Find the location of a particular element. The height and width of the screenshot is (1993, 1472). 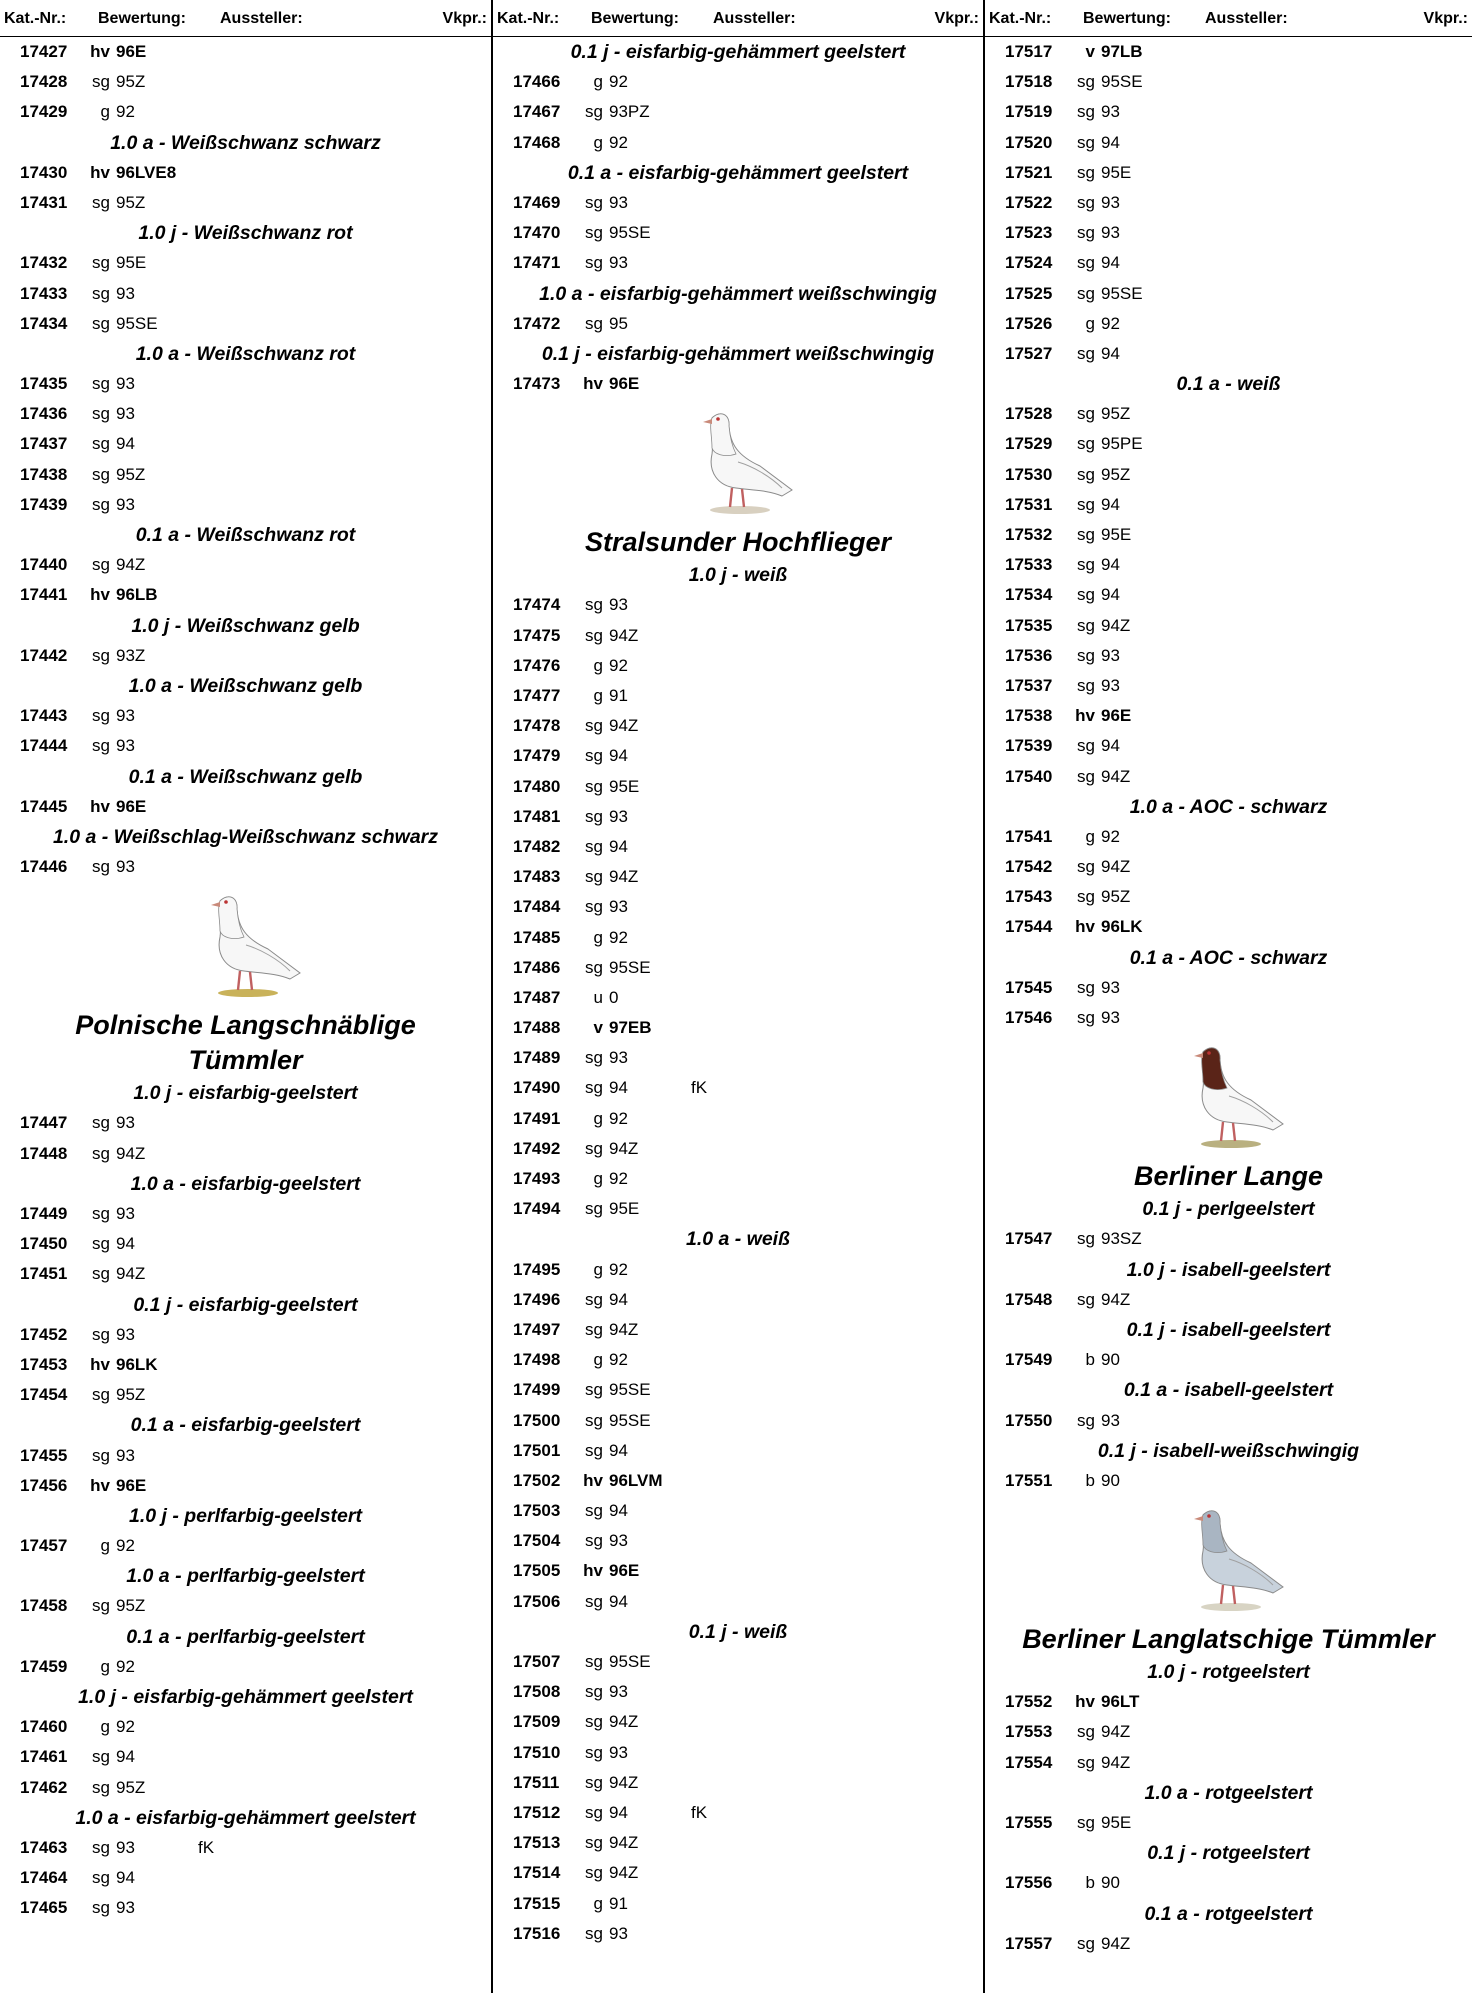

header-label: Aussteller: is located at coordinates (754, 18).